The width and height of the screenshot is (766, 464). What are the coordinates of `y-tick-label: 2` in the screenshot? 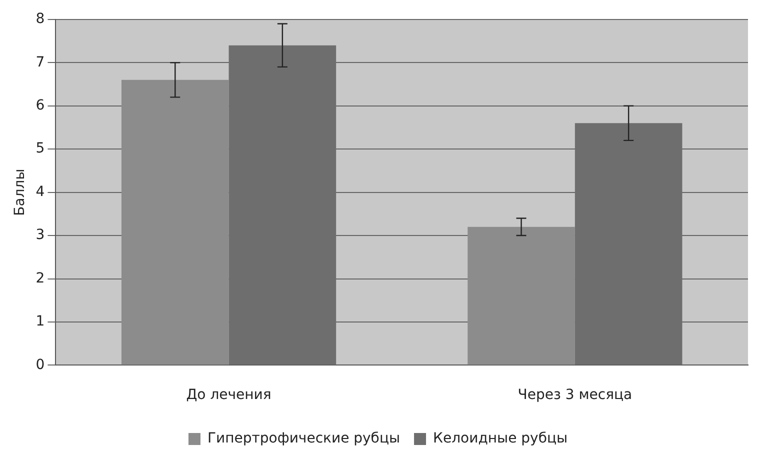 It's located at (40, 278).